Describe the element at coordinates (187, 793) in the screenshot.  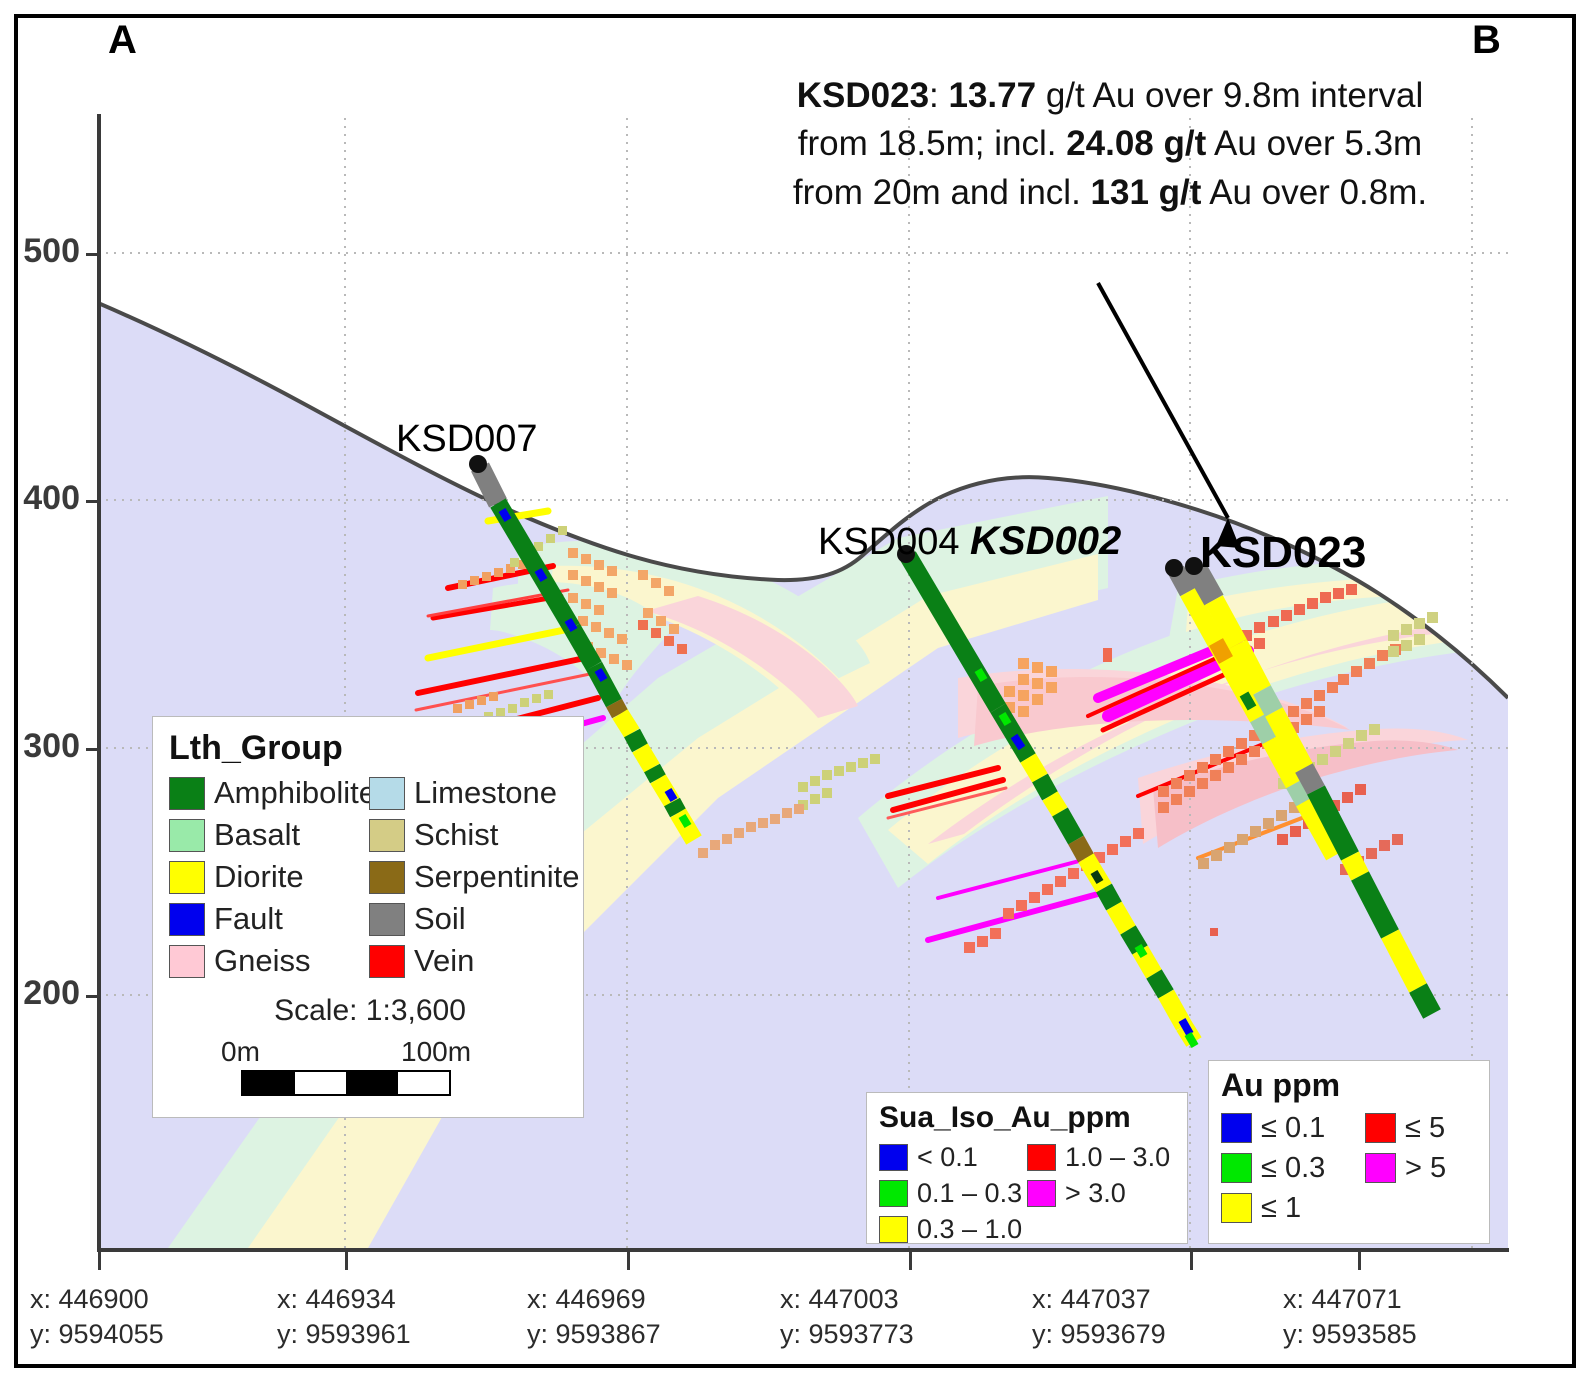
I see `swatch-amphibolite` at that location.